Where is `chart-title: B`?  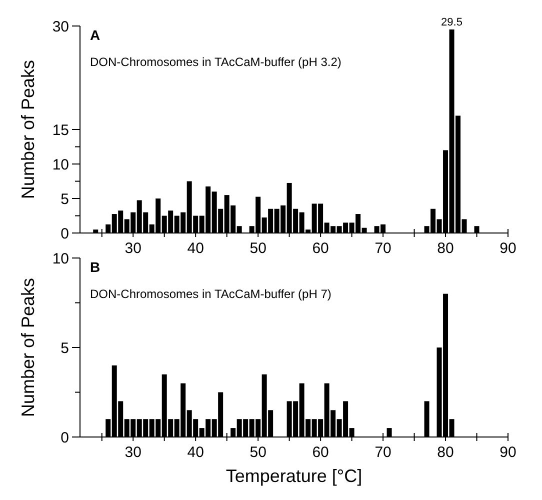 chart-title: B is located at coordinates (95, 267).